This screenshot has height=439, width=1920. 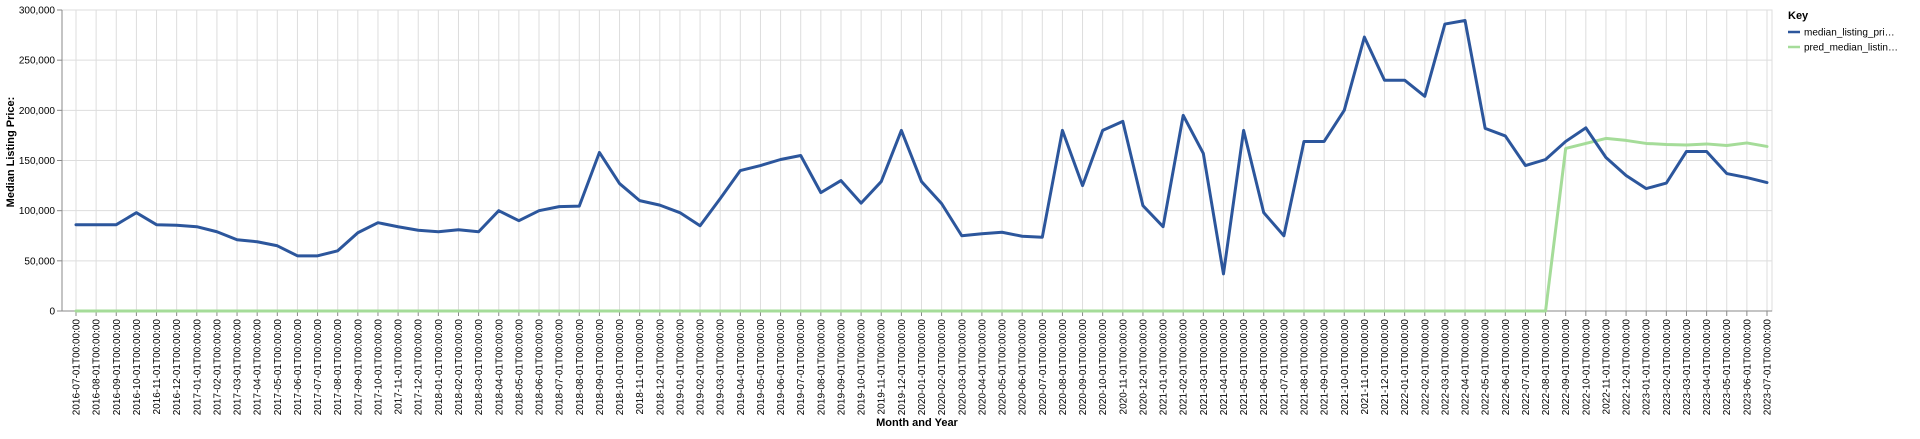 I want to click on x-tick-label: 2017-10-01T00:00:00, so click(x=378, y=367).